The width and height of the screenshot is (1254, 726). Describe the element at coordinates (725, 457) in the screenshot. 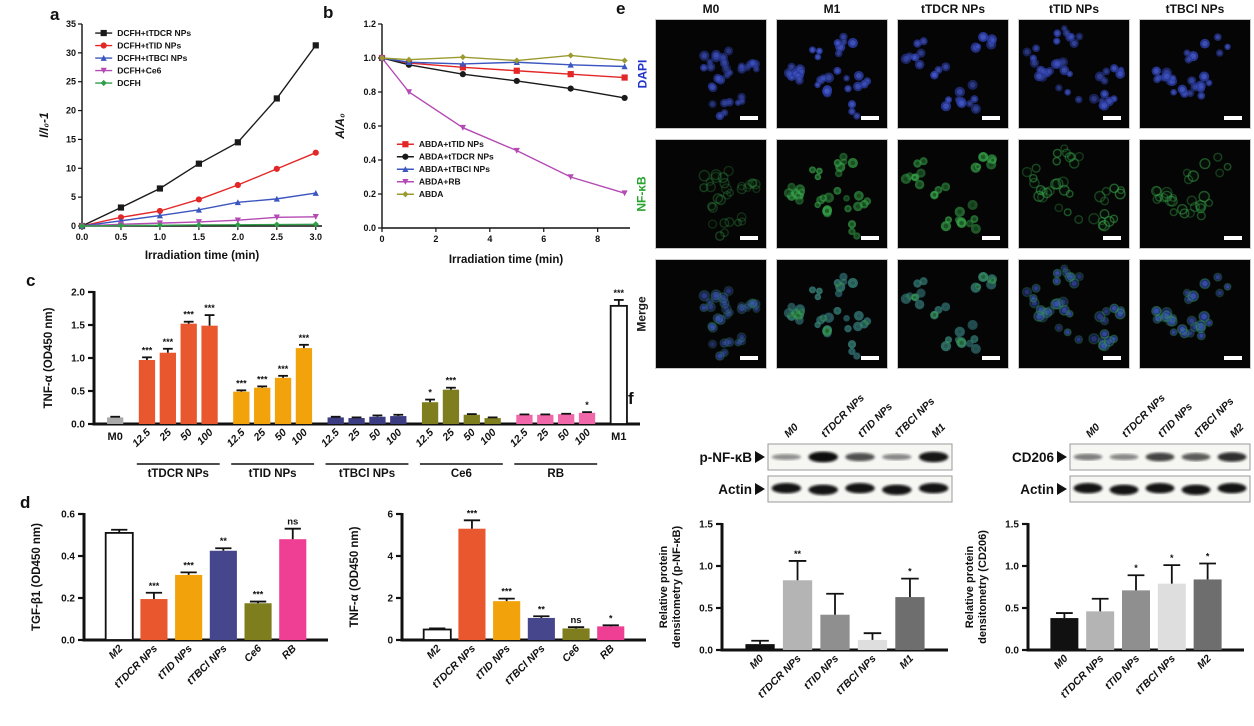

I see `svg-text: p-NF-κB` at that location.